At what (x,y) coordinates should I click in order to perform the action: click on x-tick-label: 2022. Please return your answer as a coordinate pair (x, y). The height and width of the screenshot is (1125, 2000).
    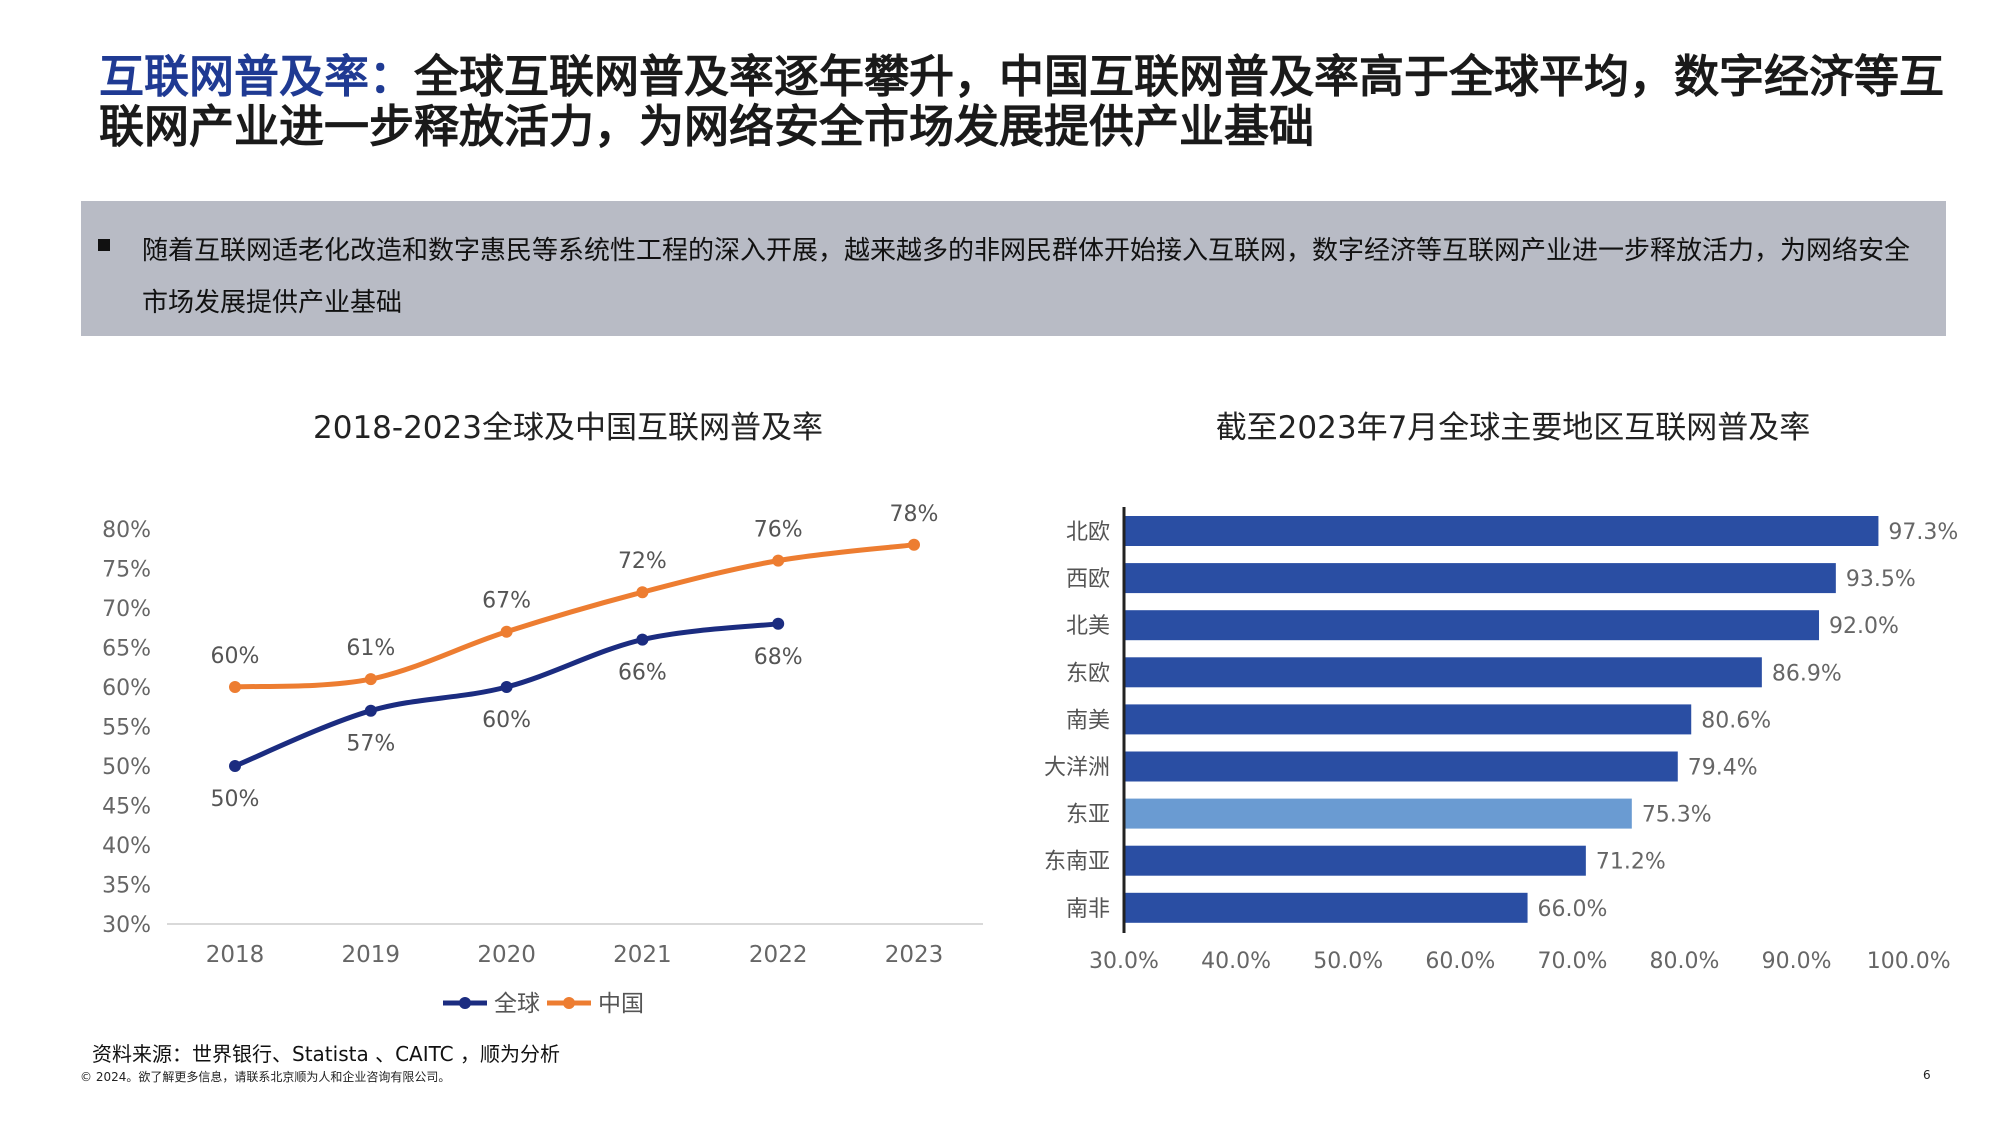
    Looking at the image, I should click on (778, 955).